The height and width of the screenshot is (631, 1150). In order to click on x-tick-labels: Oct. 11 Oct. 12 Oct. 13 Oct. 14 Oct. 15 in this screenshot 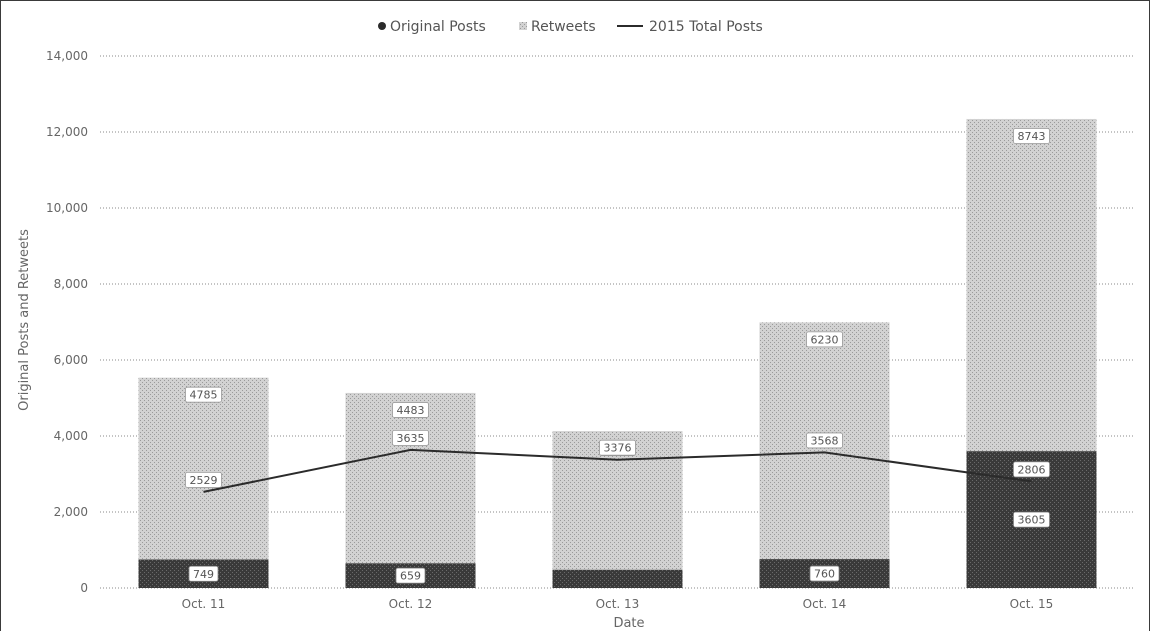, I will do `click(618, 604)`.